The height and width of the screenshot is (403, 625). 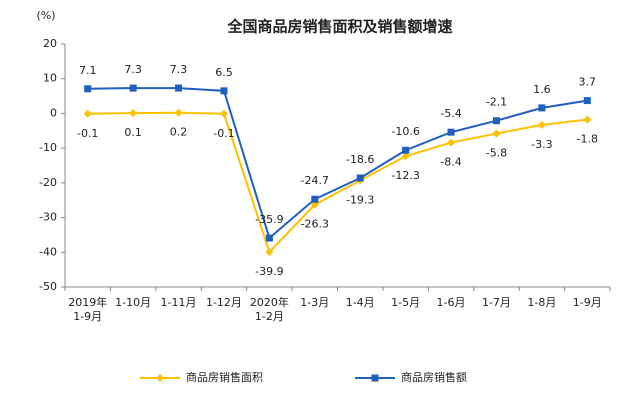 What do you see at coordinates (269, 302) in the screenshot?
I see `x-tick-label-line: 2020年` at bounding box center [269, 302].